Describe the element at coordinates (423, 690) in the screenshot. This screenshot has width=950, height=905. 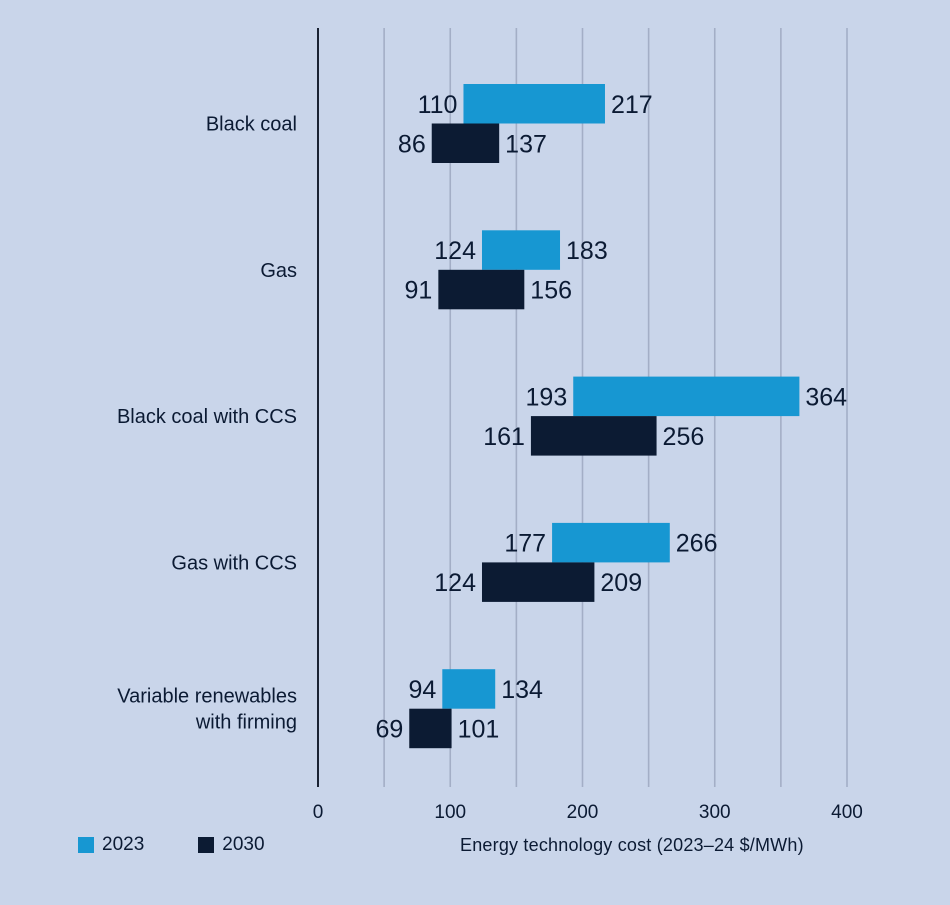
I see `bar-low-label-2023-4: 94` at that location.